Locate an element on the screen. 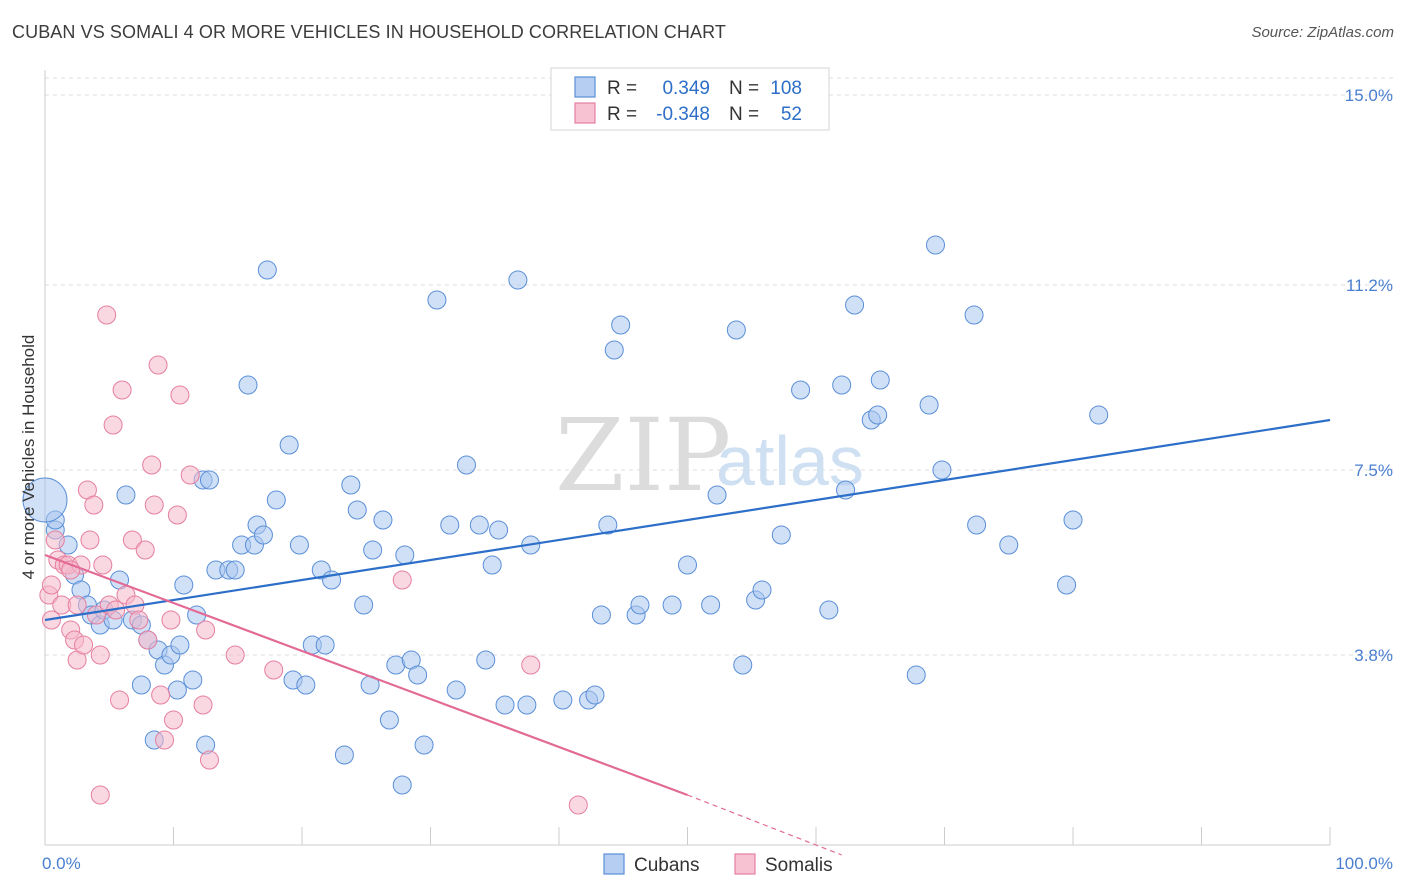 The image size is (1406, 892). legend-n-label-cubans: N = is located at coordinates (744, 88).